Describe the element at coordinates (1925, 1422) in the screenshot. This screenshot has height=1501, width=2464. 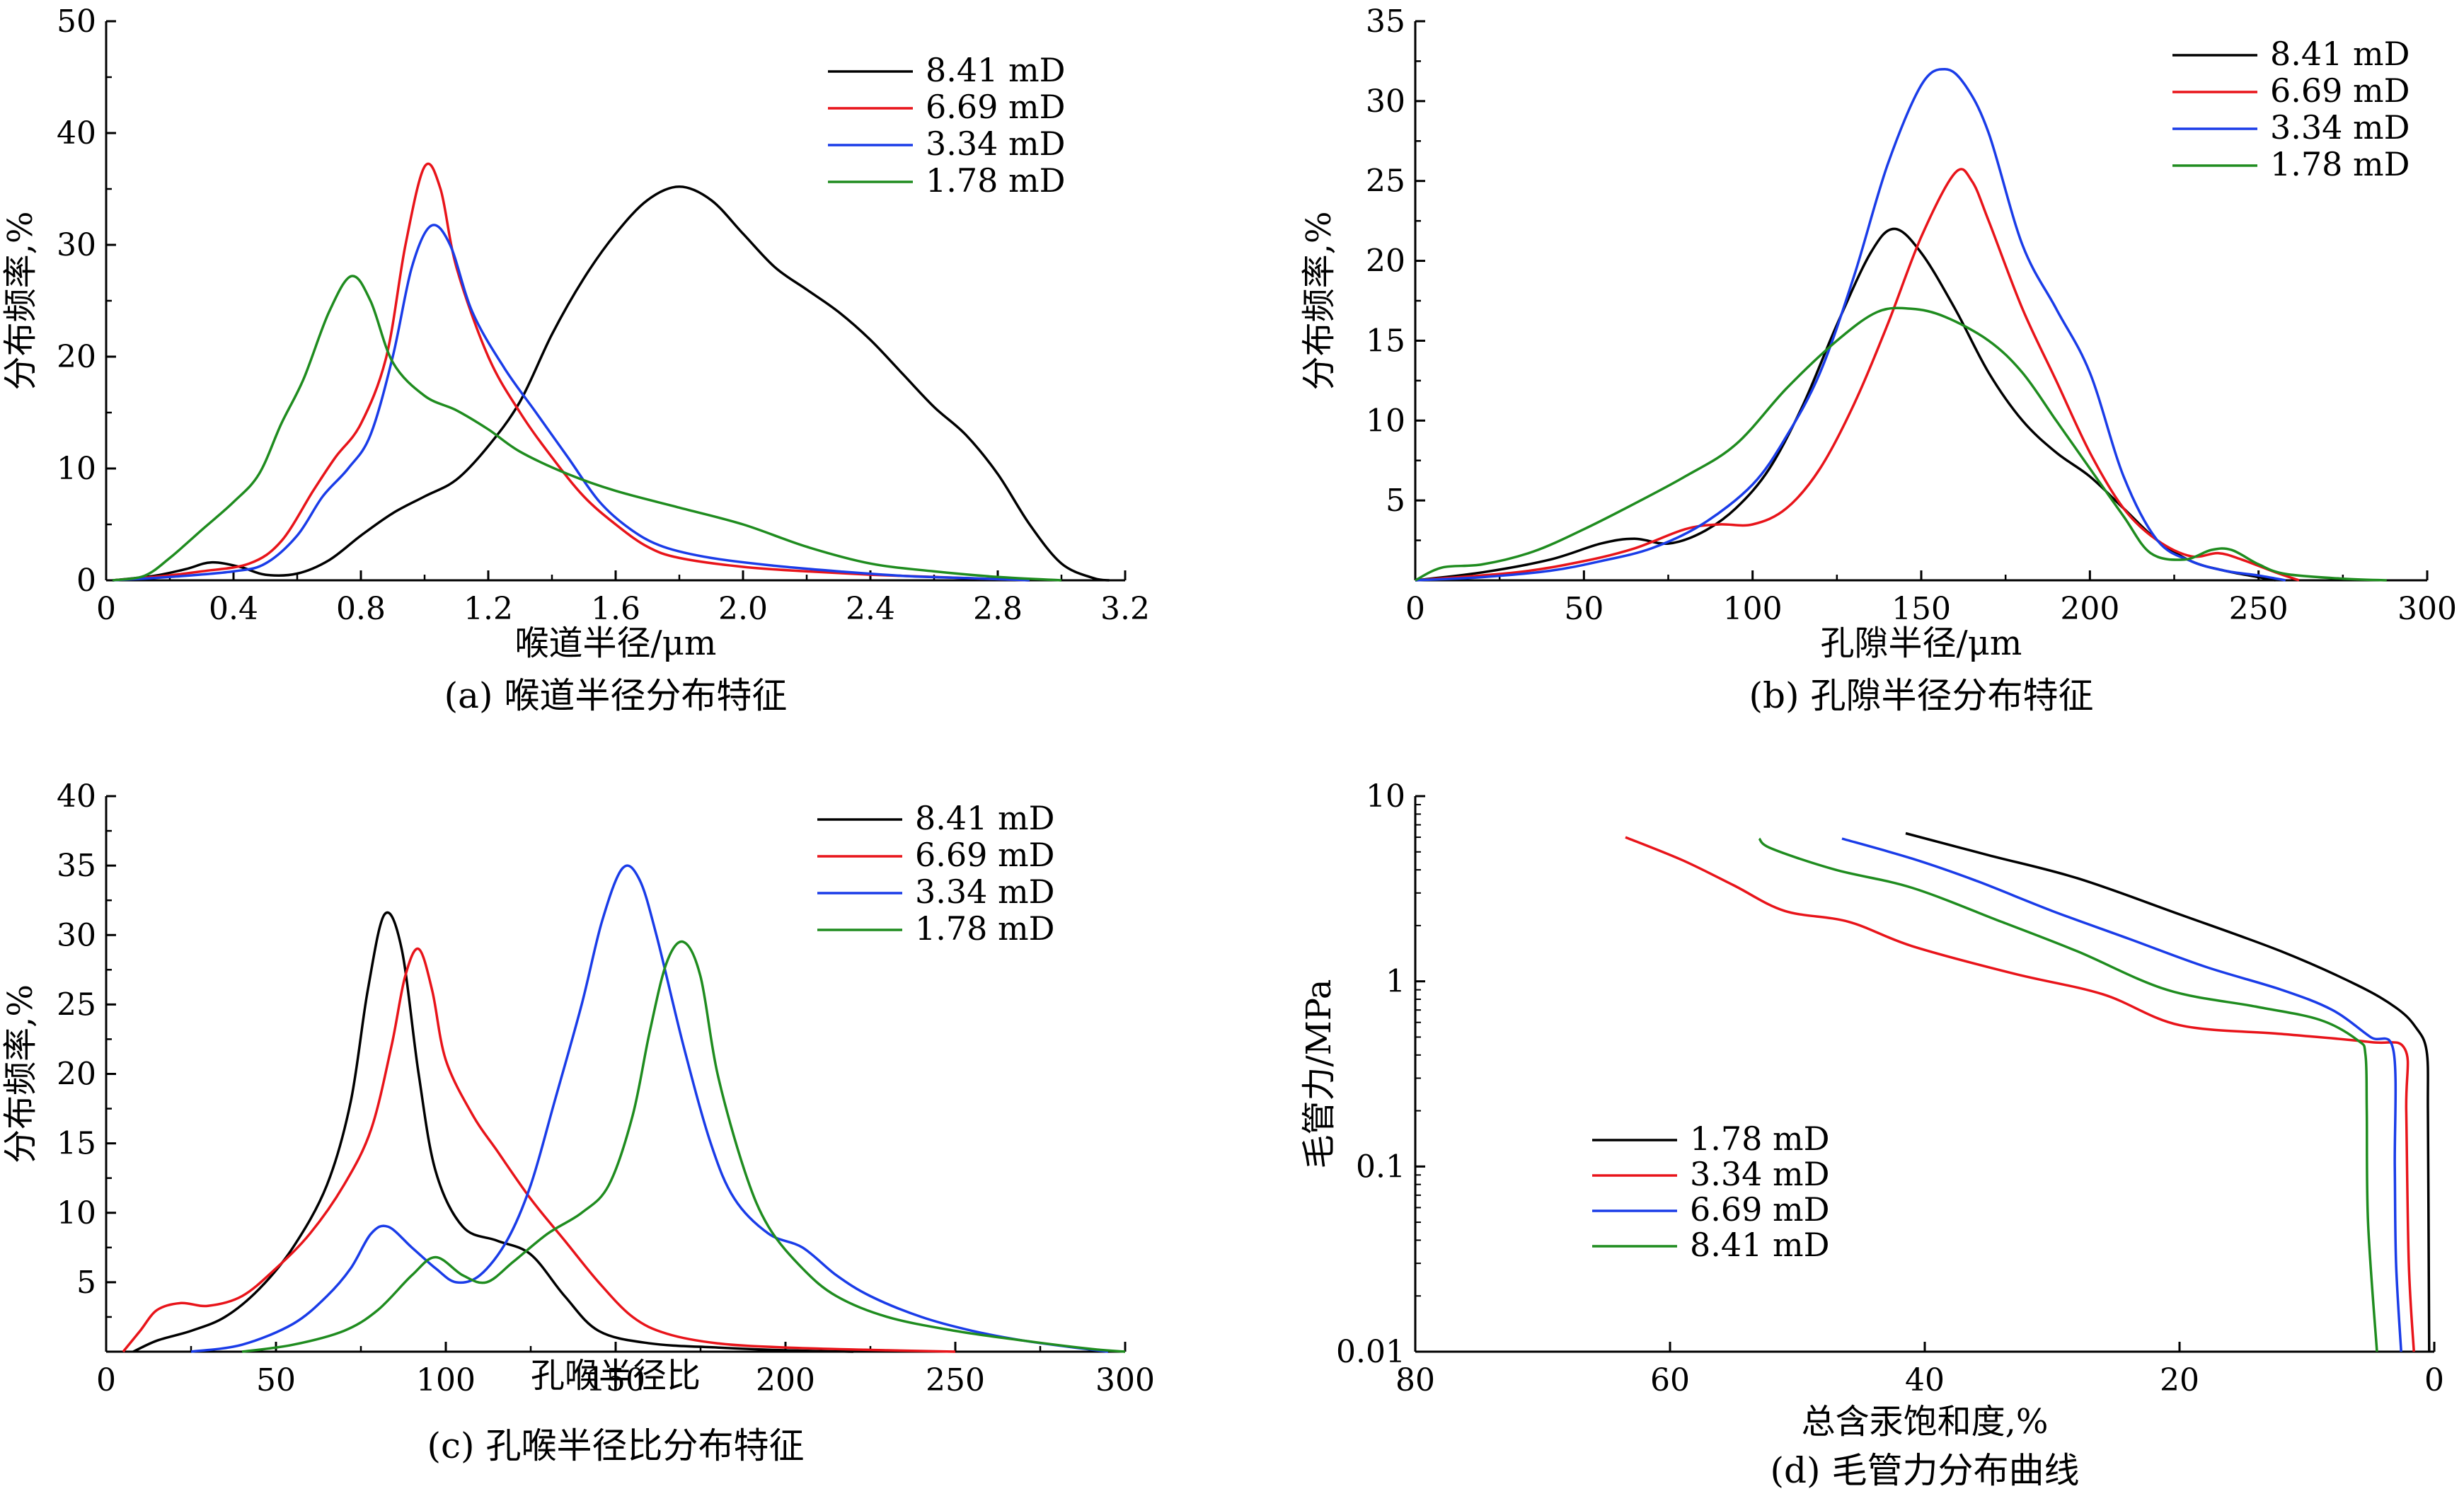
I see `x-axis-label: 总含汞饱和度,%` at that location.